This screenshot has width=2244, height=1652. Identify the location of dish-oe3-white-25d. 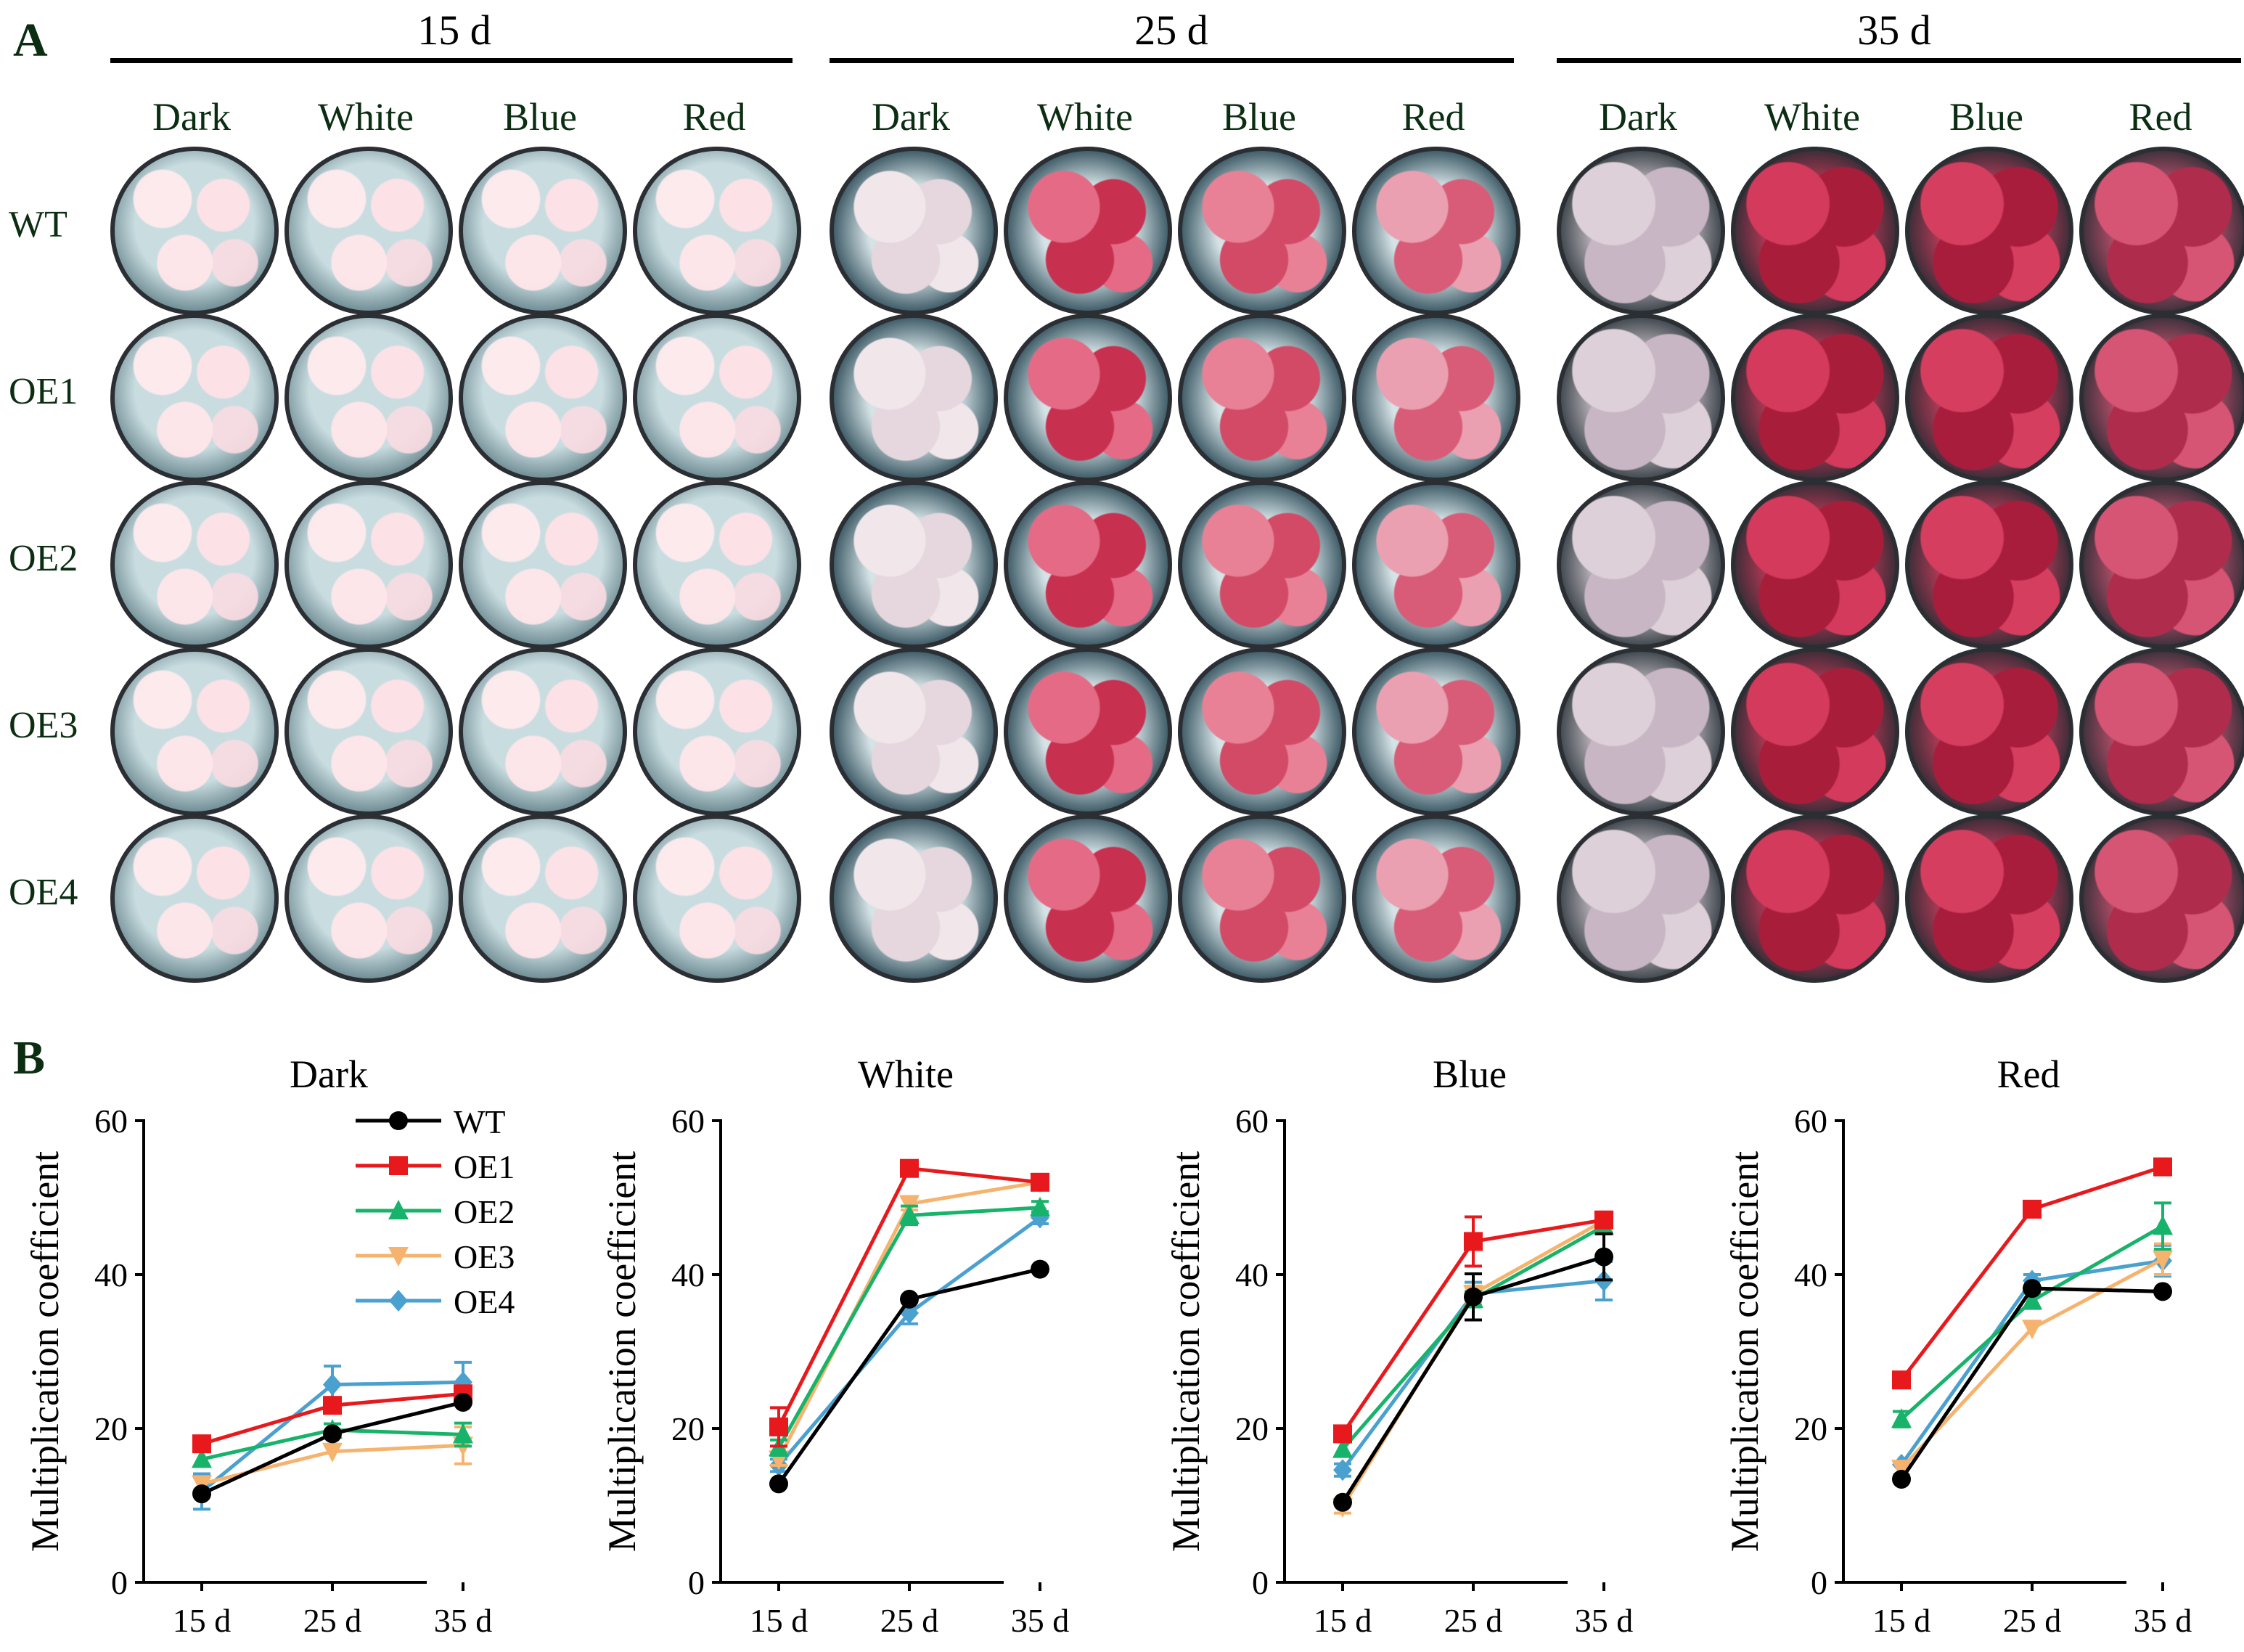
(1088, 731).